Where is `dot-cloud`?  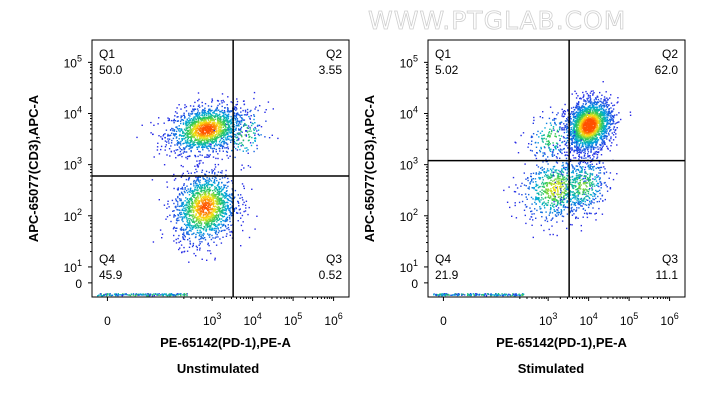 dot-cloud is located at coordinates (188, 194).